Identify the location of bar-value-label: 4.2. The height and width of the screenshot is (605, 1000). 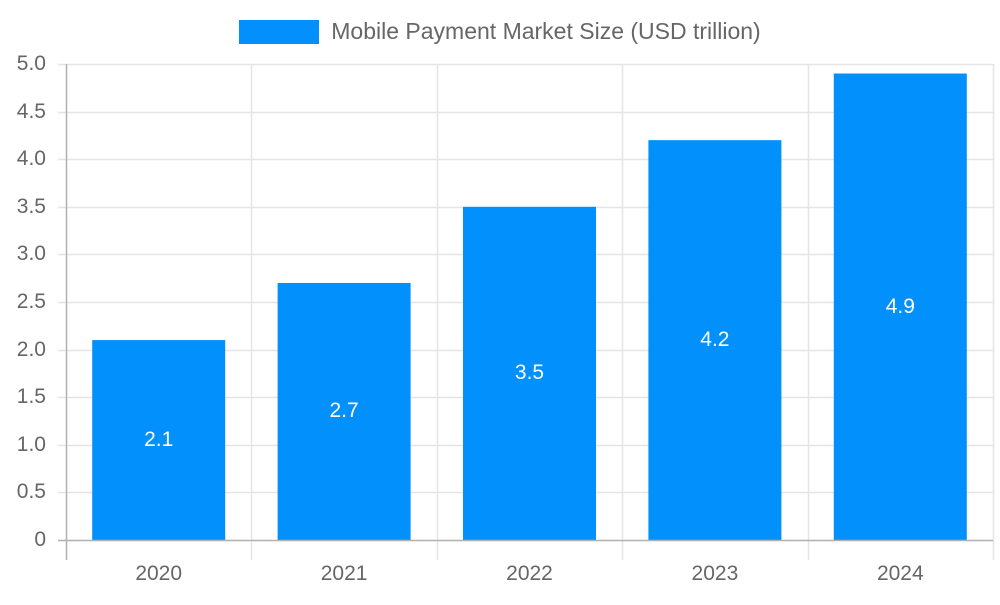
(715, 340).